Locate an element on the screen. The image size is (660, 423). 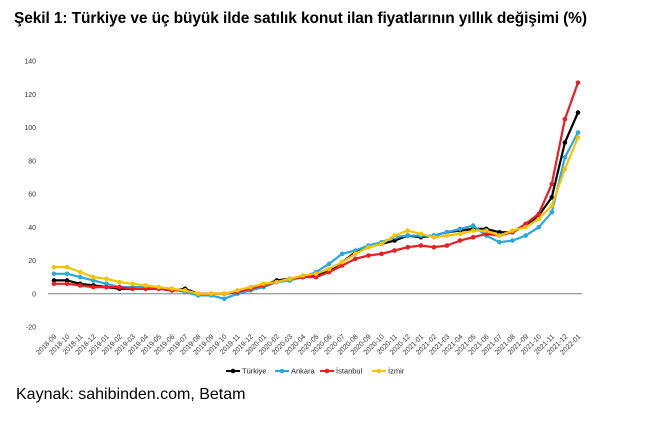
y-axis: -20 0 20 40 60 80 100 120 140 is located at coordinates (30, 195).